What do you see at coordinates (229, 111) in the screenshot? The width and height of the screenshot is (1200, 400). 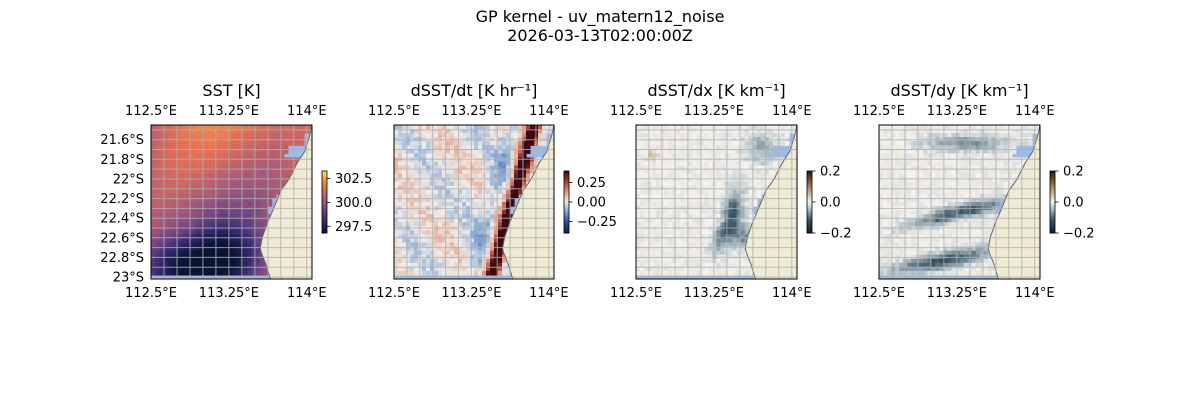 I see `x-tick-label-top: 113.25°E` at bounding box center [229, 111].